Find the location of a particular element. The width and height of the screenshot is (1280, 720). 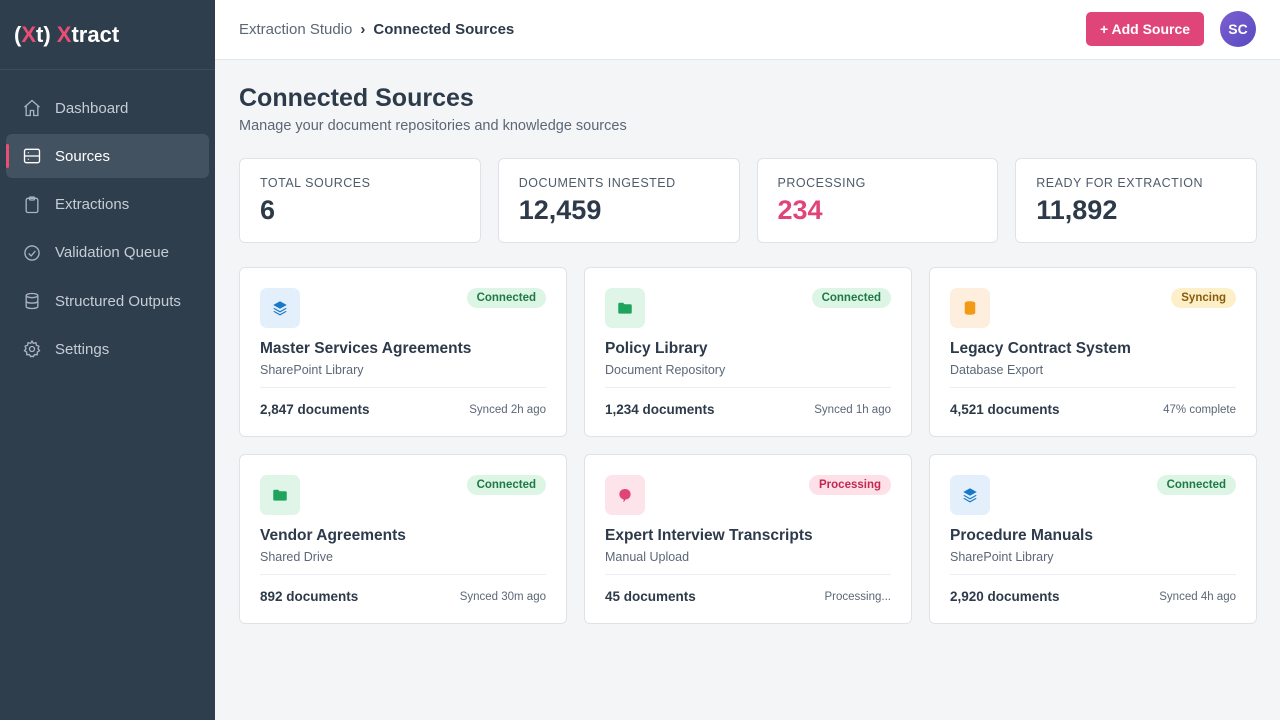

source-footer: 1,234 documents Synced 1h ago is located at coordinates (748, 402).